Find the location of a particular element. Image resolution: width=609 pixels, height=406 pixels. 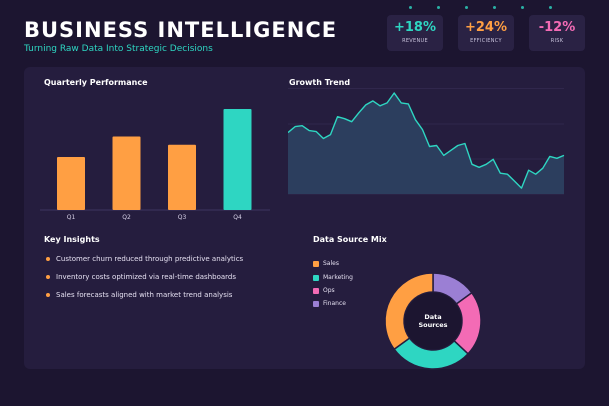

area-chart is located at coordinates (426, 141).